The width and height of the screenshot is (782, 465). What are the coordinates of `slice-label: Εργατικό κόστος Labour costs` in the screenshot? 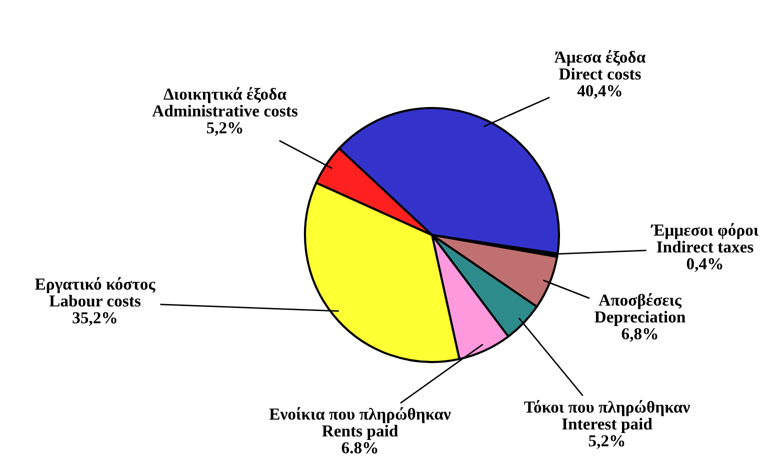 It's located at (95, 292).